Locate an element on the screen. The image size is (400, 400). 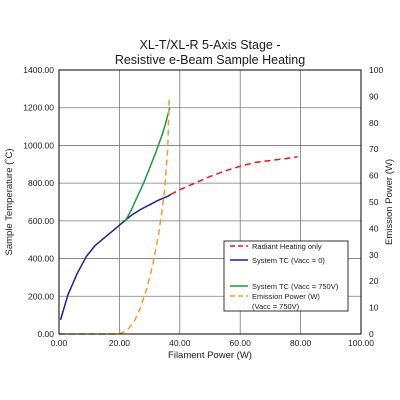
legend-label-4: (Vacc = 750V) is located at coordinates (276, 306).